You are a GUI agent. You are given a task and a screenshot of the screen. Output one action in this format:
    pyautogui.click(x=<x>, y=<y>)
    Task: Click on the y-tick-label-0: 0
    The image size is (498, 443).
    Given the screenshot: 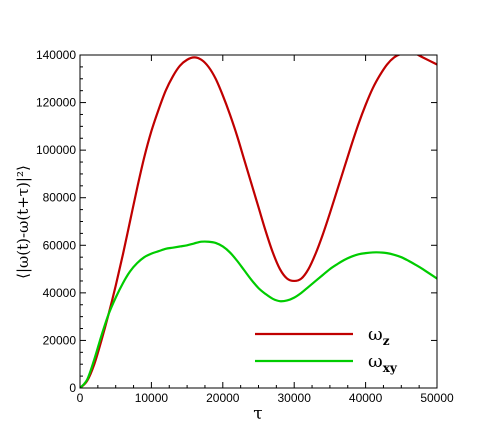 What is the action you would take?
    pyautogui.click(x=72, y=388)
    